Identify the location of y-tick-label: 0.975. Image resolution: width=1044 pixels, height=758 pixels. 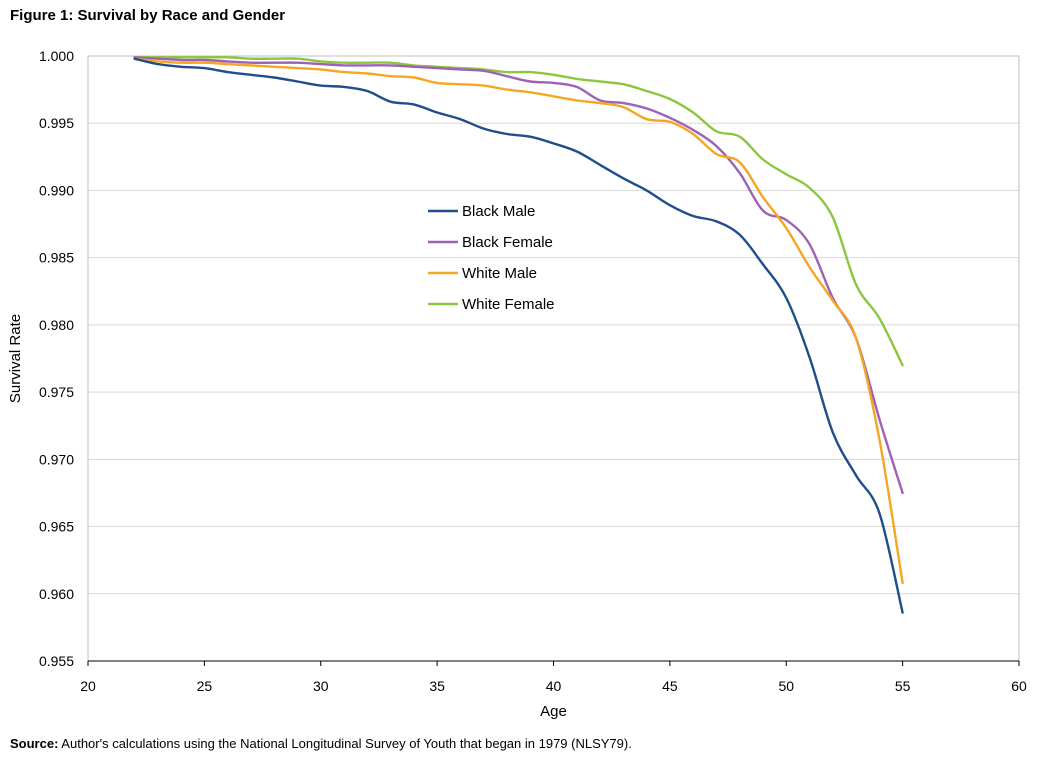
(56, 392).